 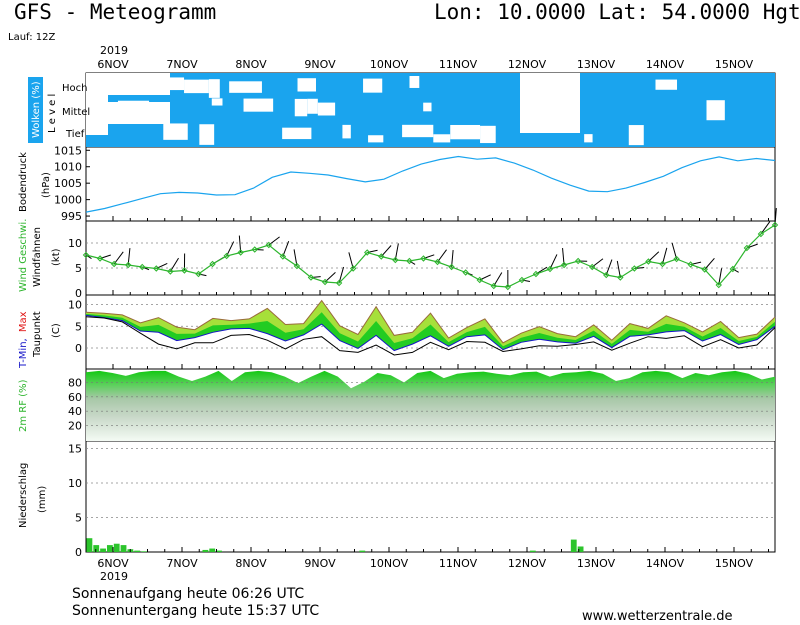 I want to click on date-label-top: 13NOV, so click(x=596, y=64).